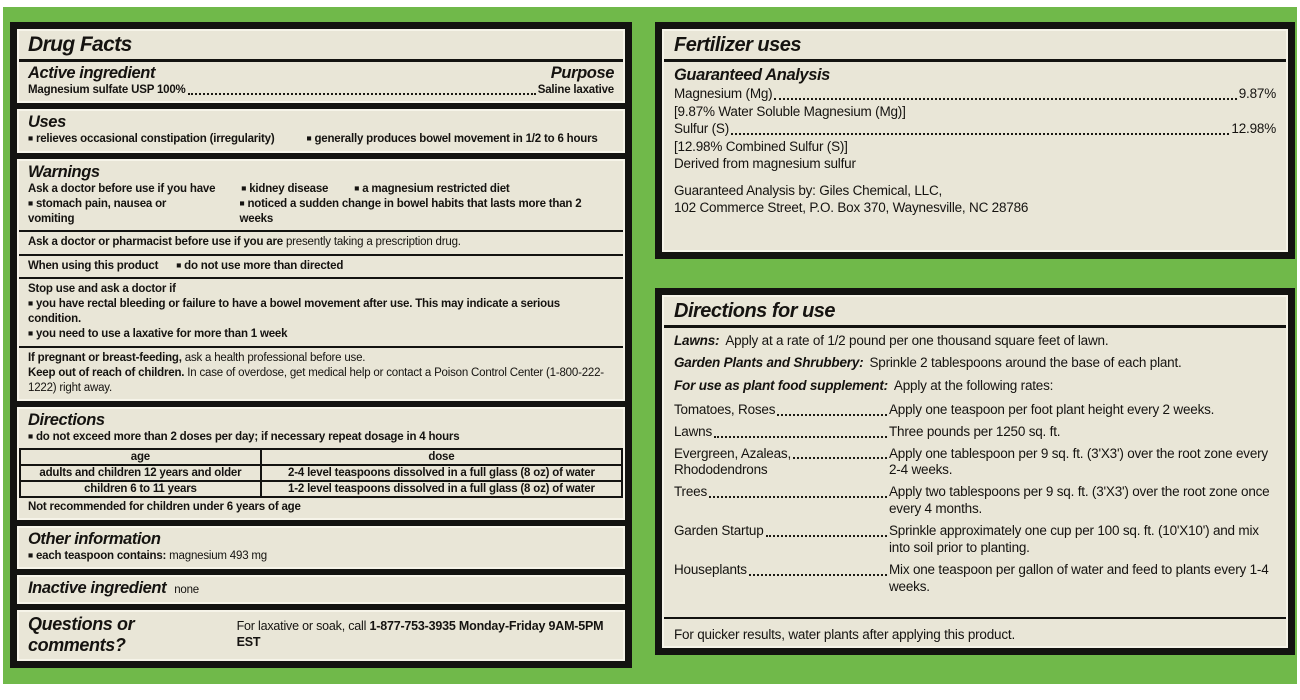 Image resolution: width=1300 pixels, height=700 pixels. I want to click on rate-text: Three pounds per 1250 sq. ft., so click(975, 431).